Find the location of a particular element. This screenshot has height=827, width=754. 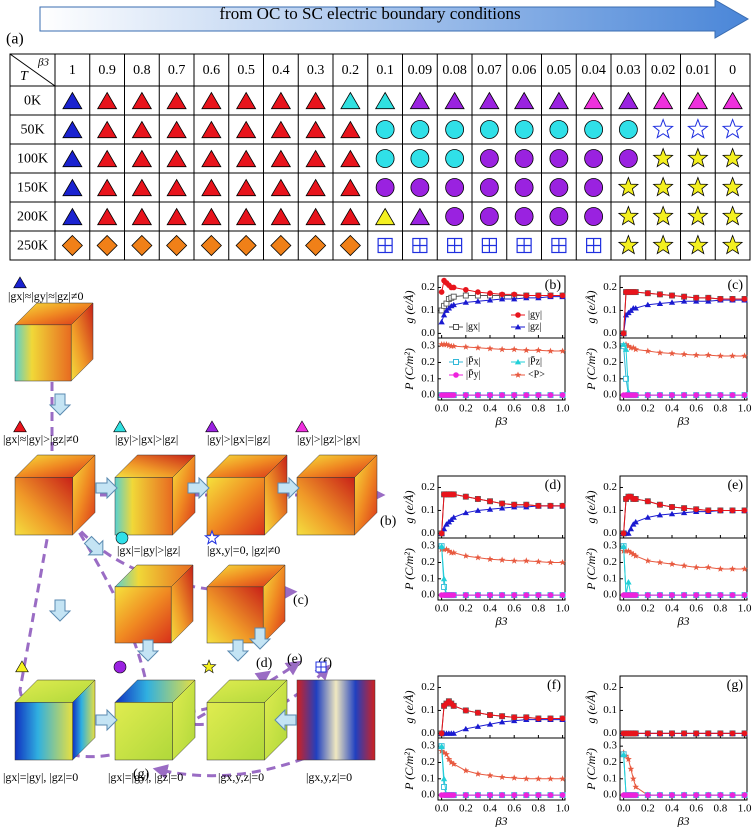

column-header: 0.01 is located at coordinates (698, 70).